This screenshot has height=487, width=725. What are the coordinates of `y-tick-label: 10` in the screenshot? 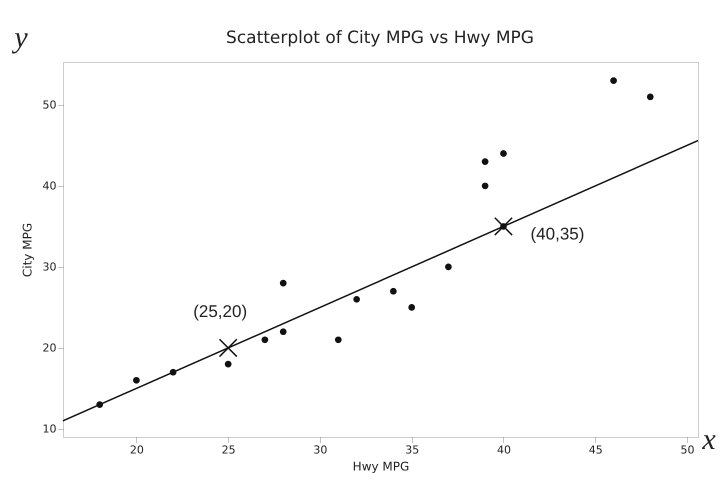 It's located at (49, 429).